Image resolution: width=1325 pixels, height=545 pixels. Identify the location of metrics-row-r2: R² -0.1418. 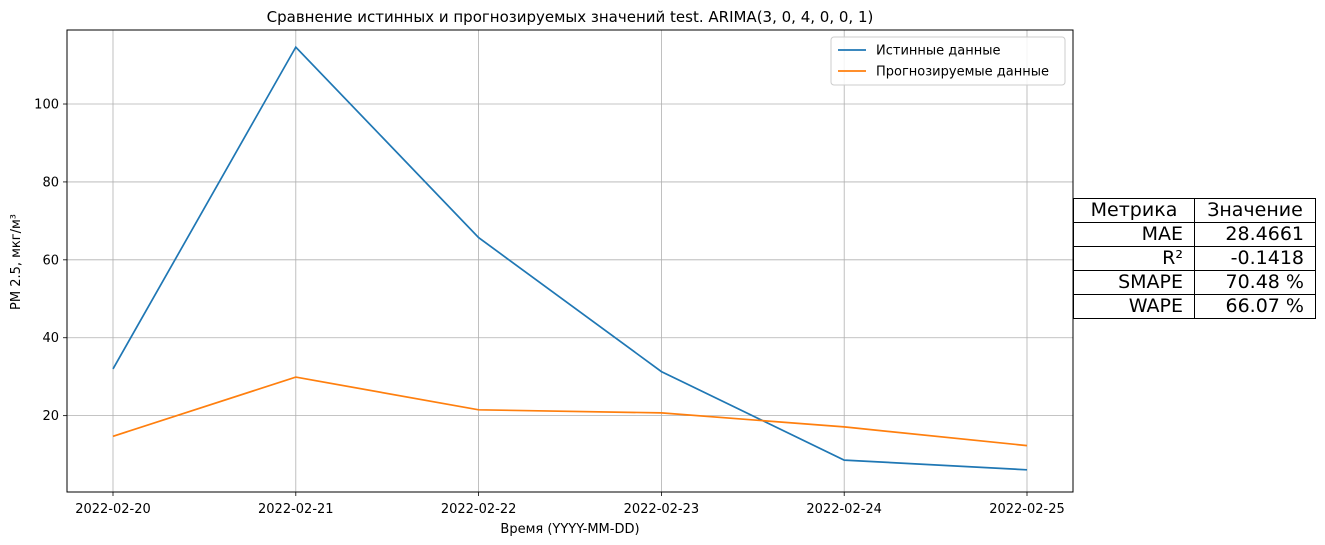
(1194, 258).